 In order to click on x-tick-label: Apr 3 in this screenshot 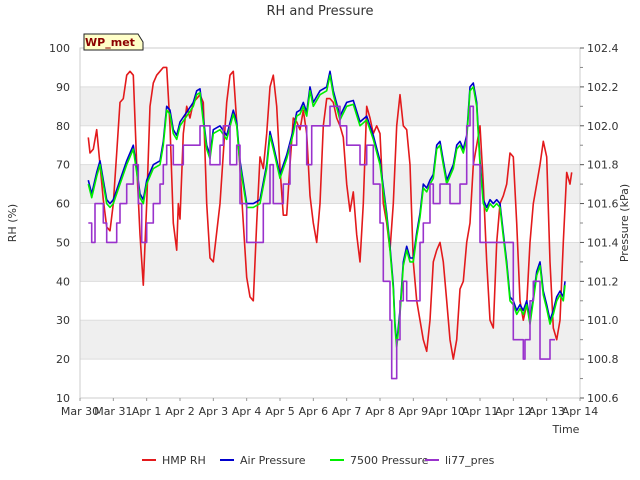, I will do `click(214, 411)`.